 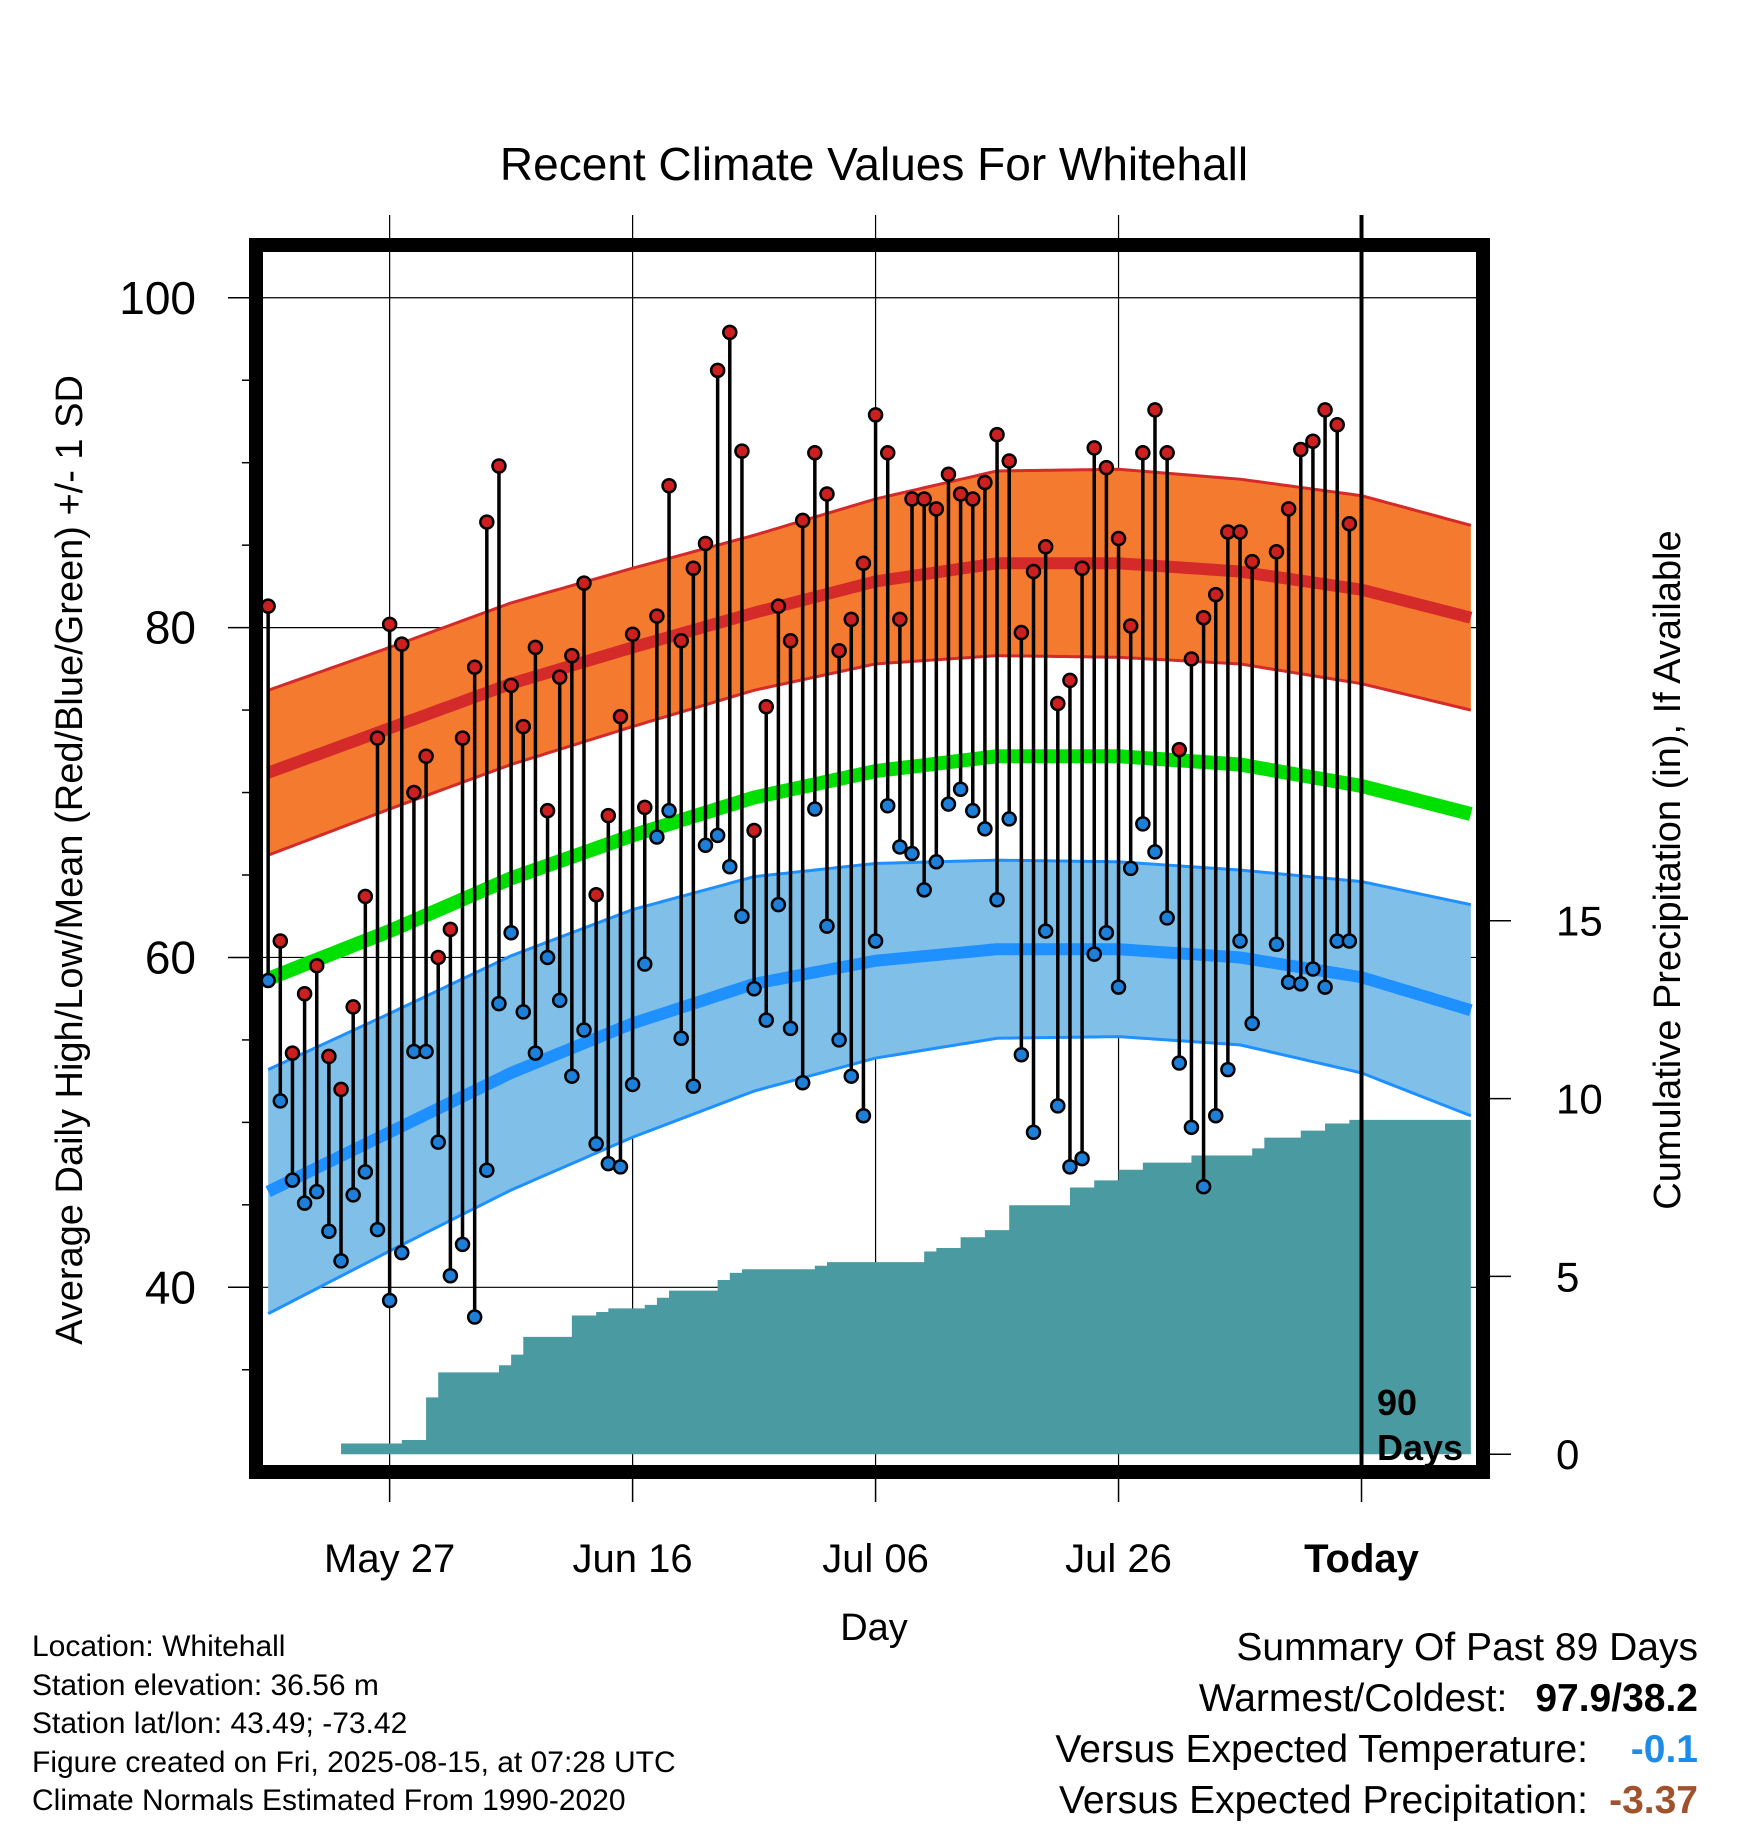 I want to click on summary-temp-anomaly-row: Versus Expected Temperature: -0.1, so click(x=1376, y=1749).